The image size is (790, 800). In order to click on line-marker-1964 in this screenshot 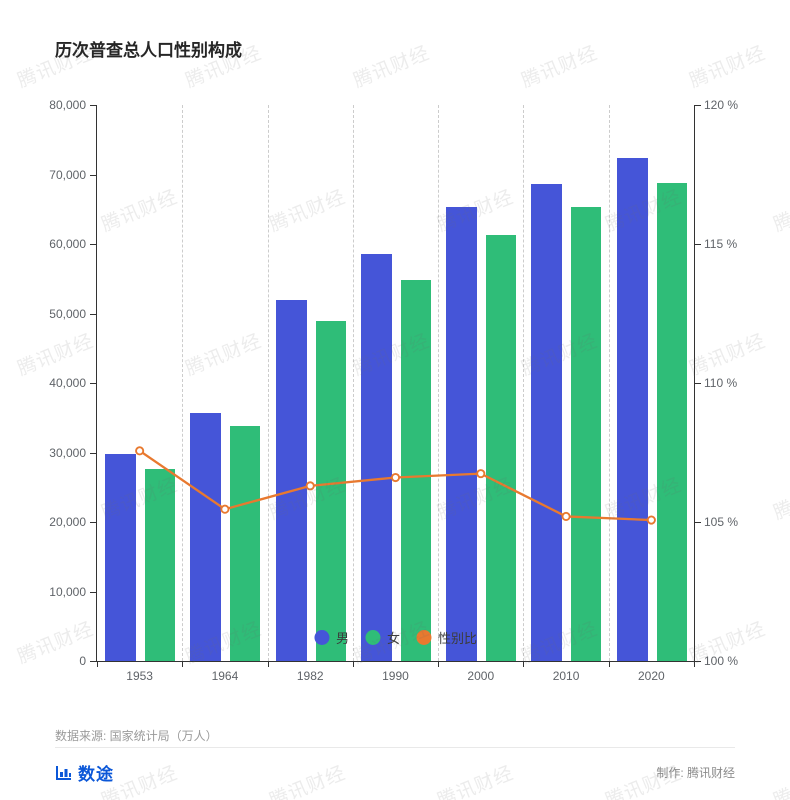, I will do `click(225, 509)`.